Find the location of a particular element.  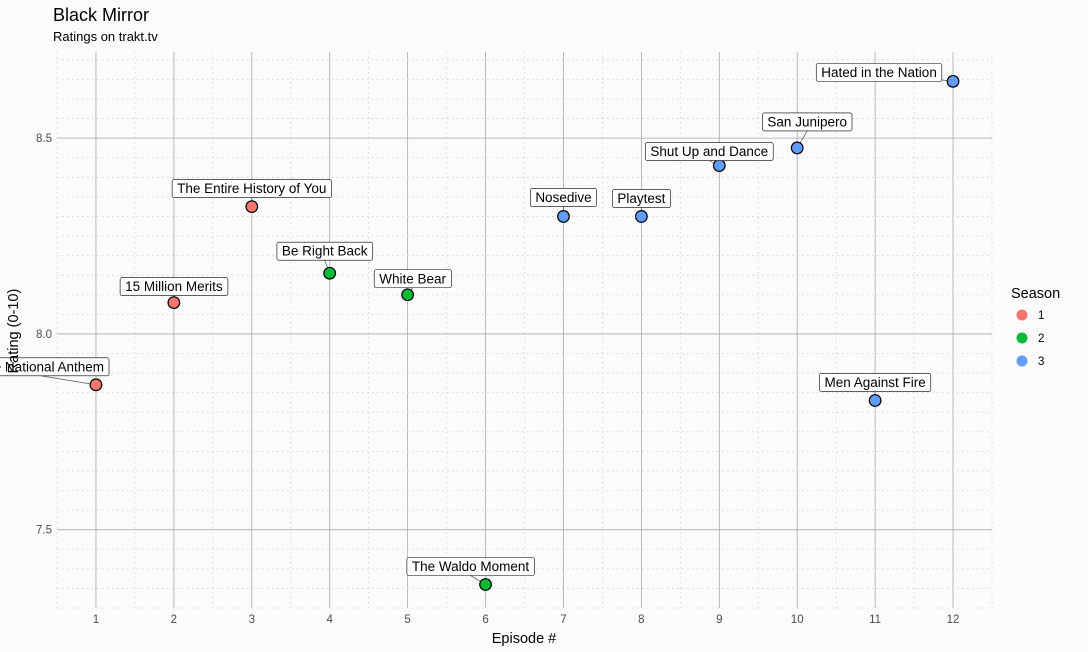

point-label-text: Shut Up and Dance is located at coordinates (709, 151).